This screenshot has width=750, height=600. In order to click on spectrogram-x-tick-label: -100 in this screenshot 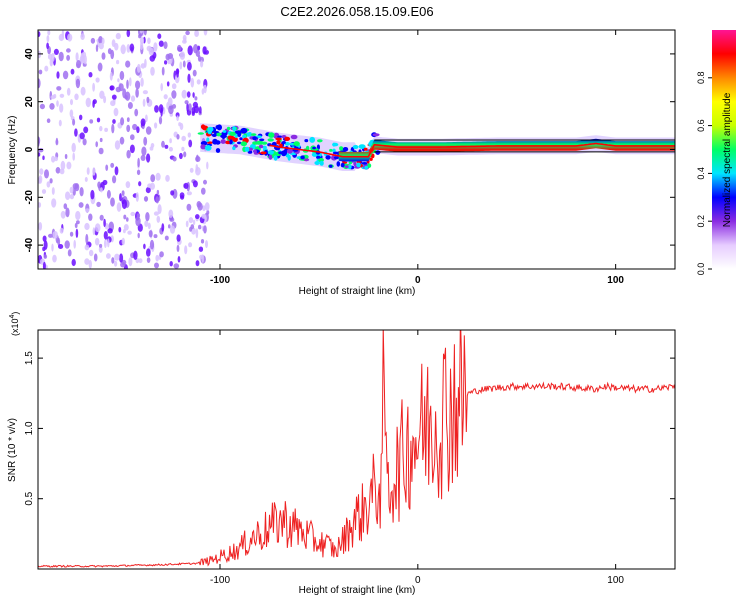, I will do `click(220, 280)`.